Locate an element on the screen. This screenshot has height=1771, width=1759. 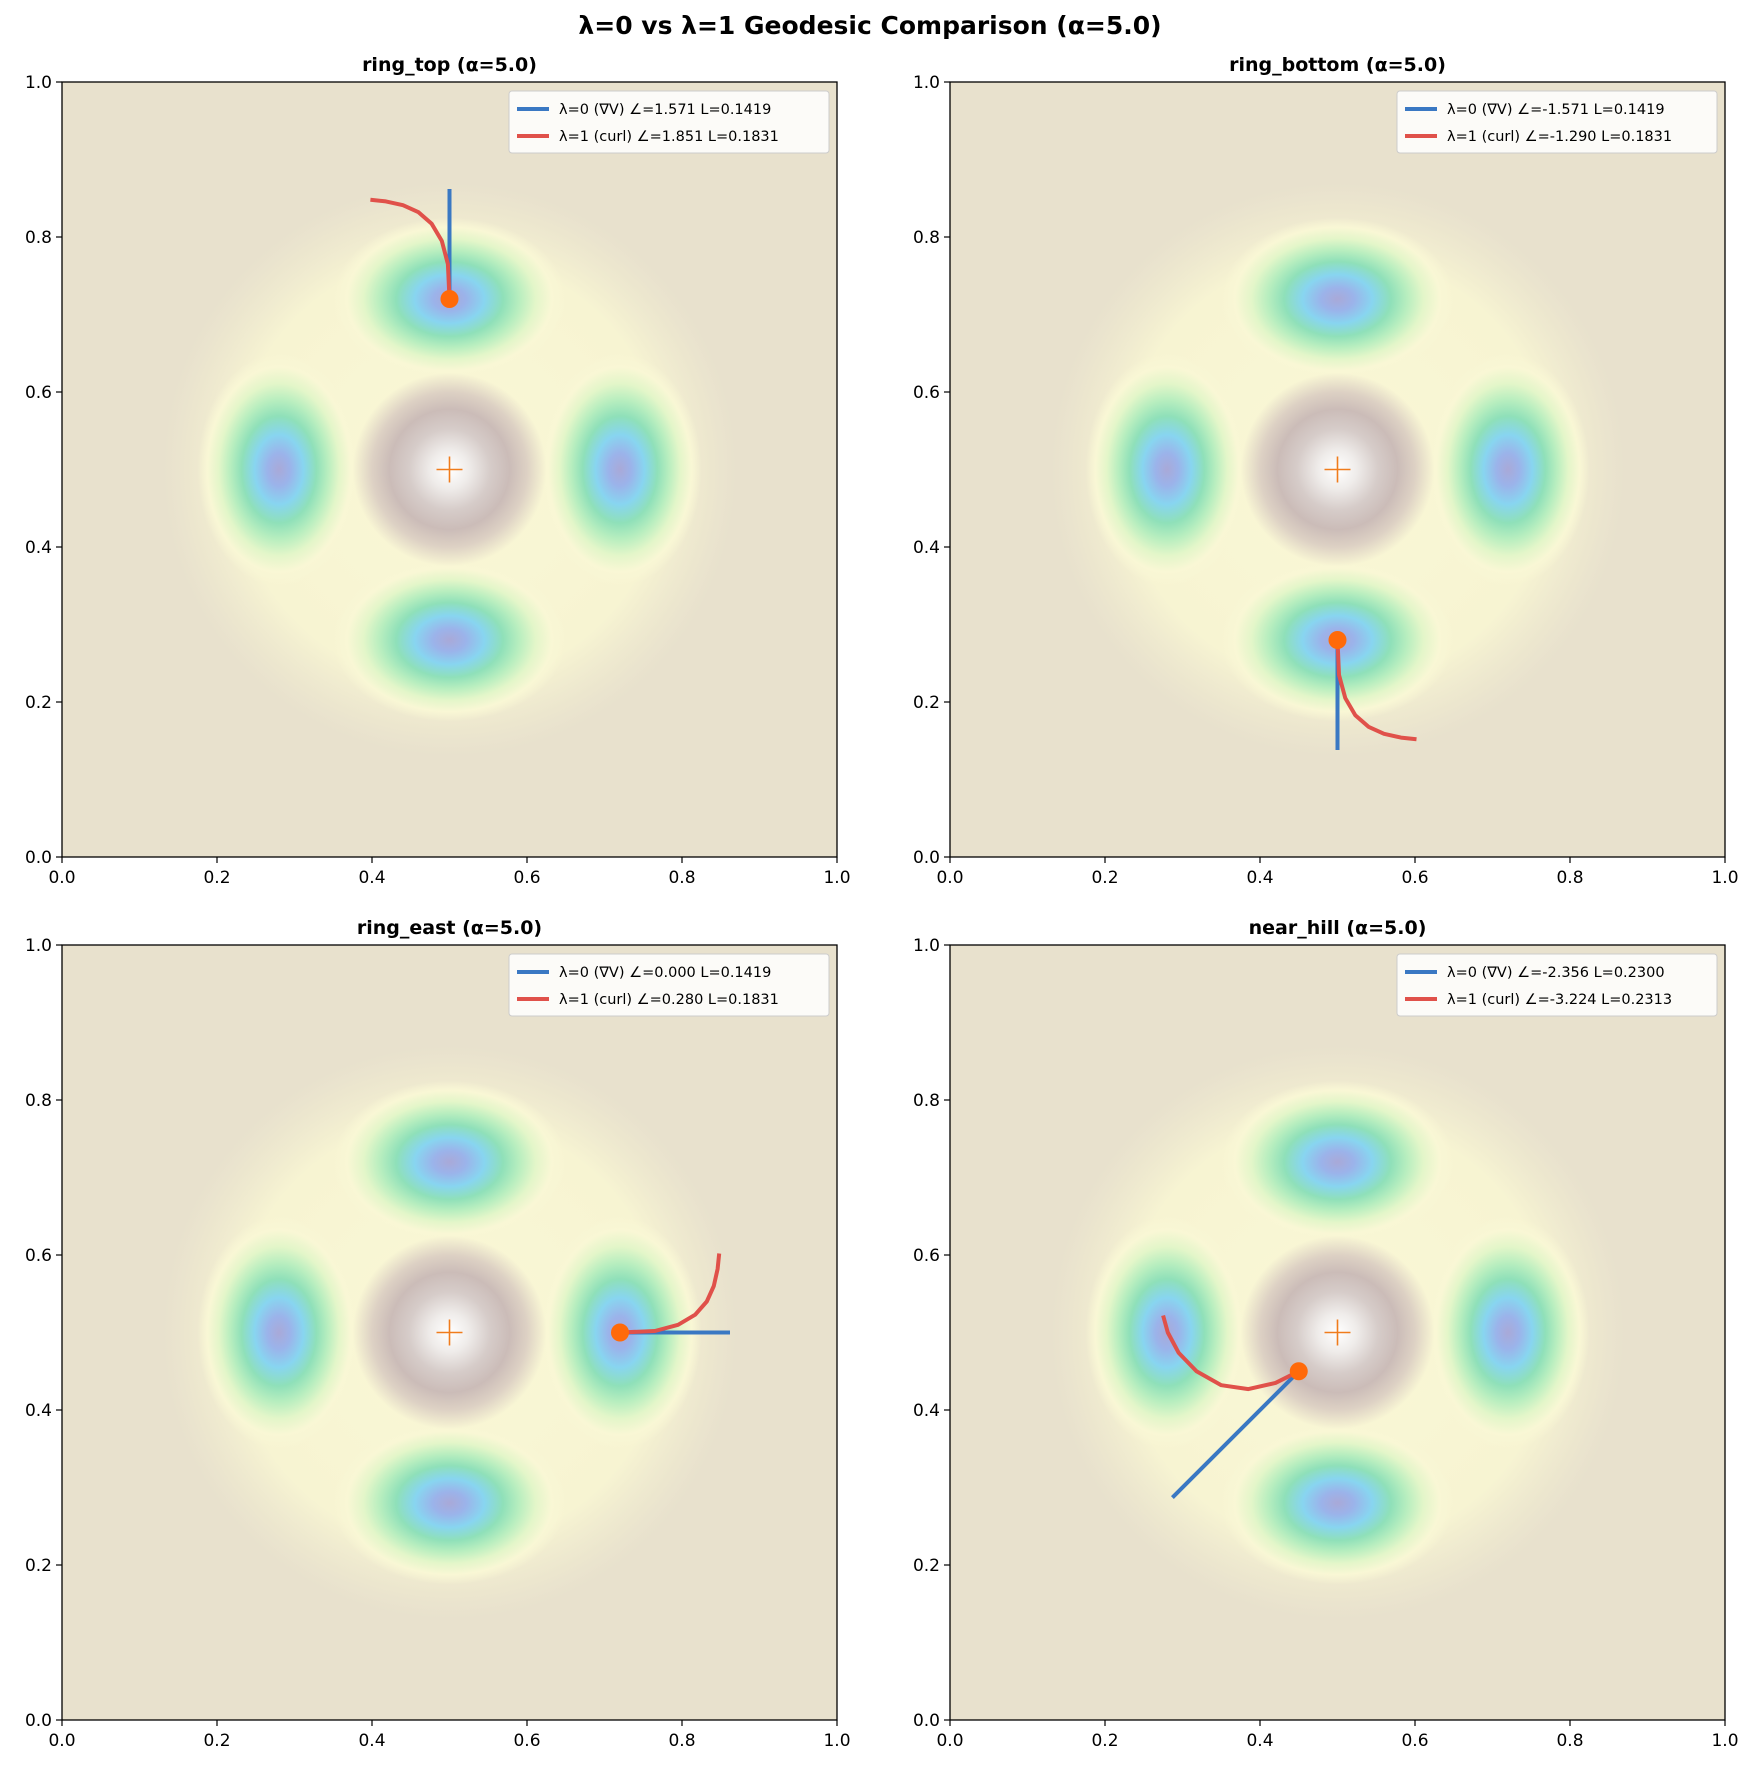
figure-title: λ=0 vs λ=1 Geodesic Comparison (α=5.0) is located at coordinates (869, 25).